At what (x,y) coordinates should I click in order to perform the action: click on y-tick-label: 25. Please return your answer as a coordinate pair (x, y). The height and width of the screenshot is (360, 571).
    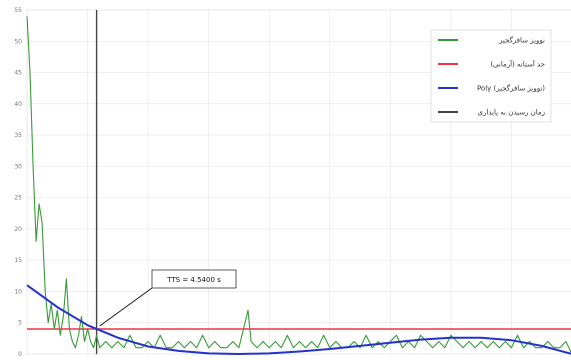
    Looking at the image, I should click on (18, 198).